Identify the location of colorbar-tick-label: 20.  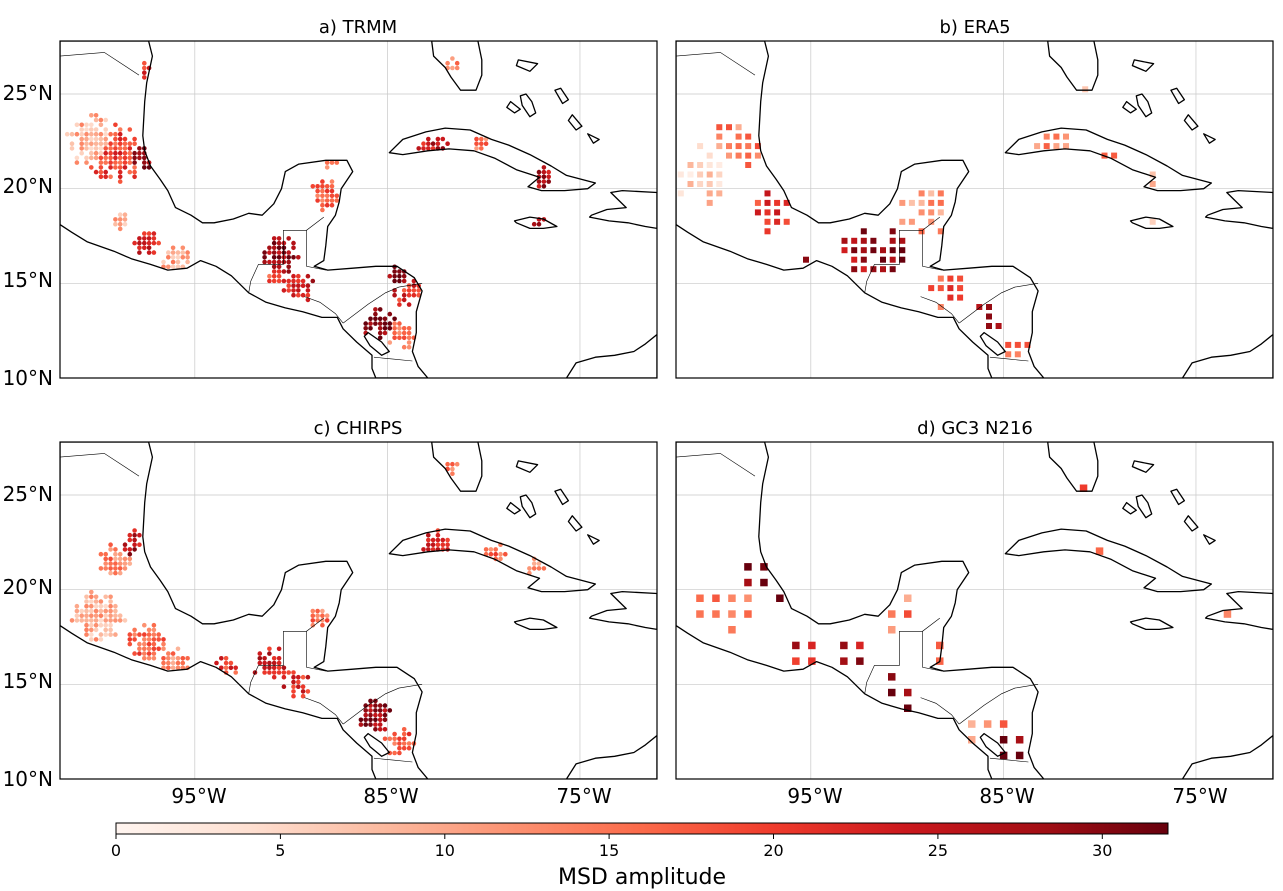
(773, 850).